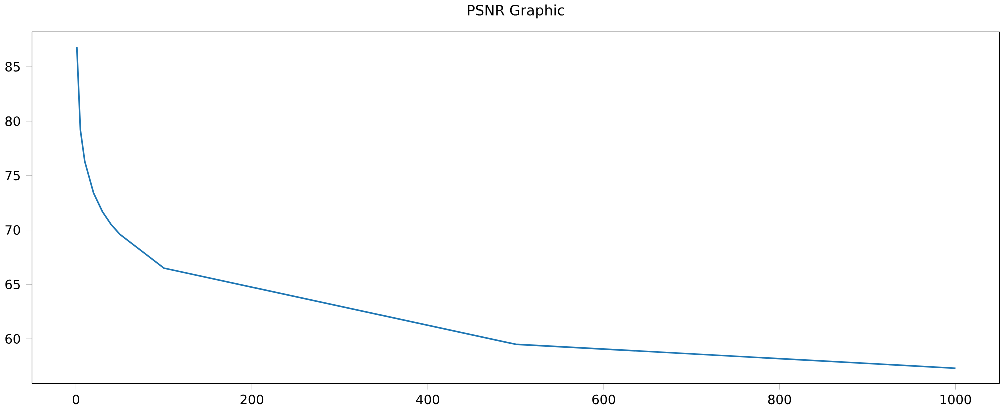 This screenshot has width=1000, height=409. Describe the element at coordinates (13, 230) in the screenshot. I see `y-tick-label: 70` at that location.